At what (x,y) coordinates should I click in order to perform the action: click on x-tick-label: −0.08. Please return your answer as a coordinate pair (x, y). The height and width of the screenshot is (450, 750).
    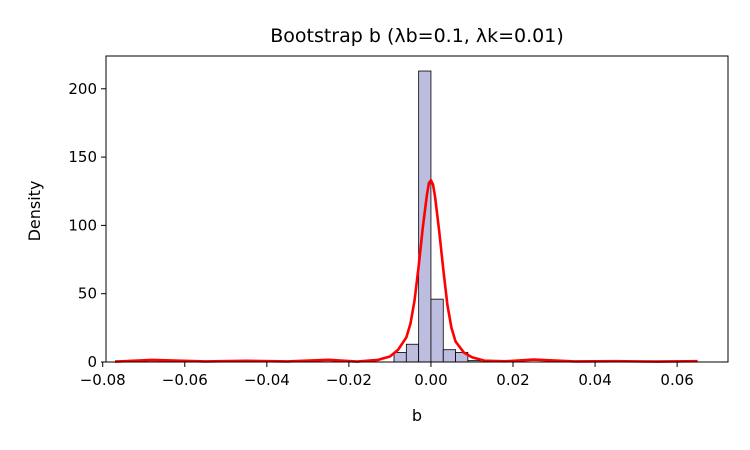
    Looking at the image, I should click on (103, 380).